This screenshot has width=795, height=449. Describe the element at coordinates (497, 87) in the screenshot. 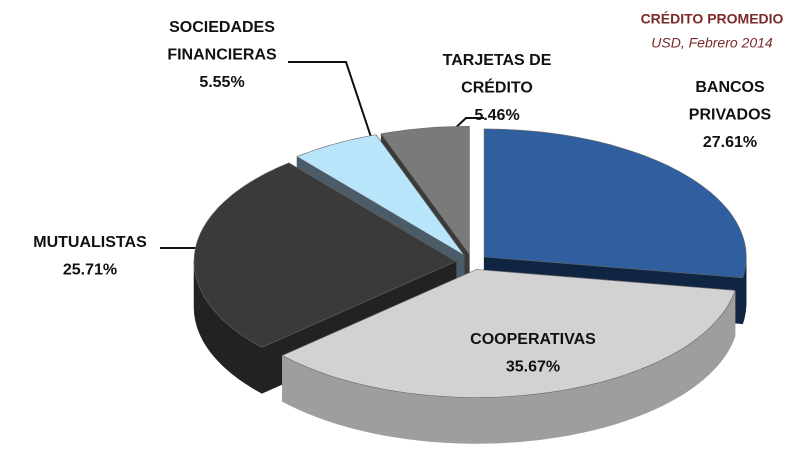

I see `slice-label: CRÉDITO` at that location.